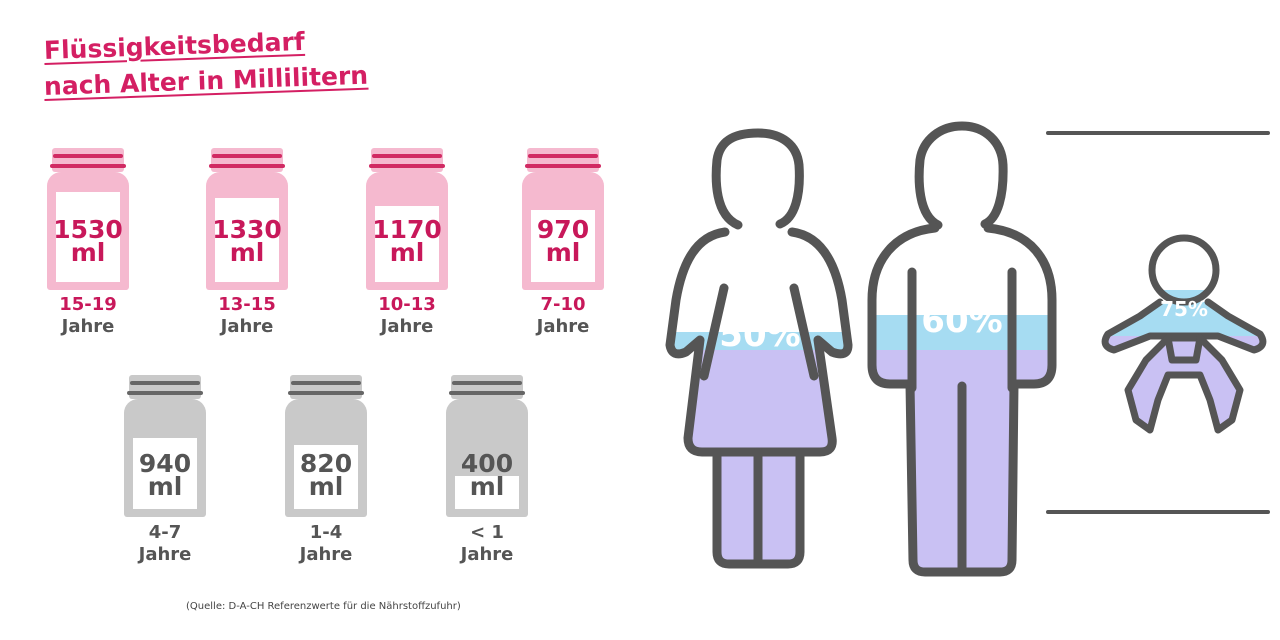  Describe the element at coordinates (247, 229) in the screenshot. I see `bottle-value: 1330` at that location.